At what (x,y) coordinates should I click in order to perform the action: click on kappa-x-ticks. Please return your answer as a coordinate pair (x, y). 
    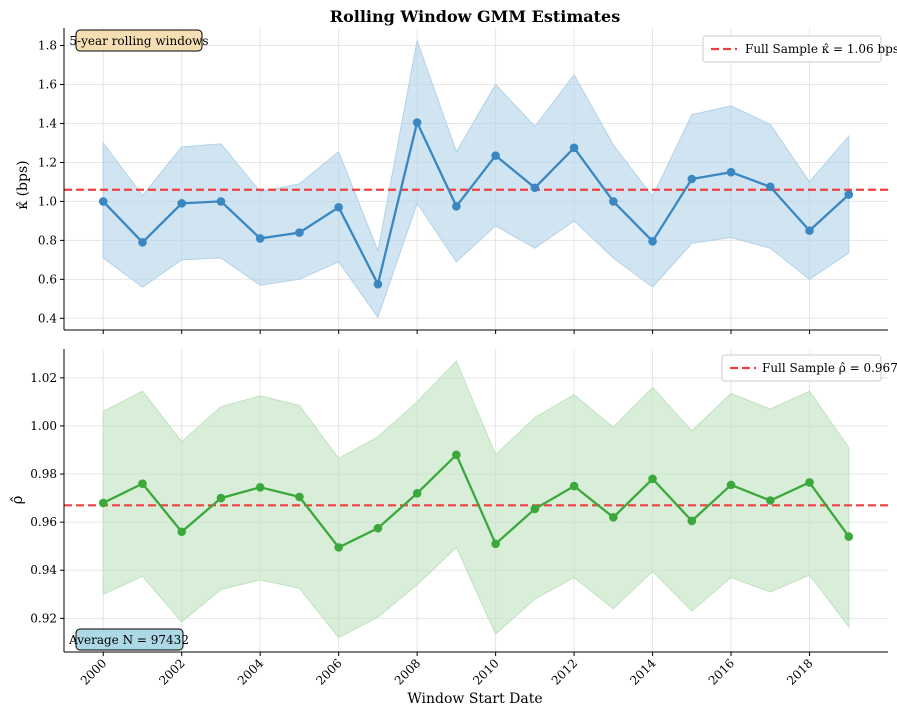
    Looking at the image, I should click on (456, 332).